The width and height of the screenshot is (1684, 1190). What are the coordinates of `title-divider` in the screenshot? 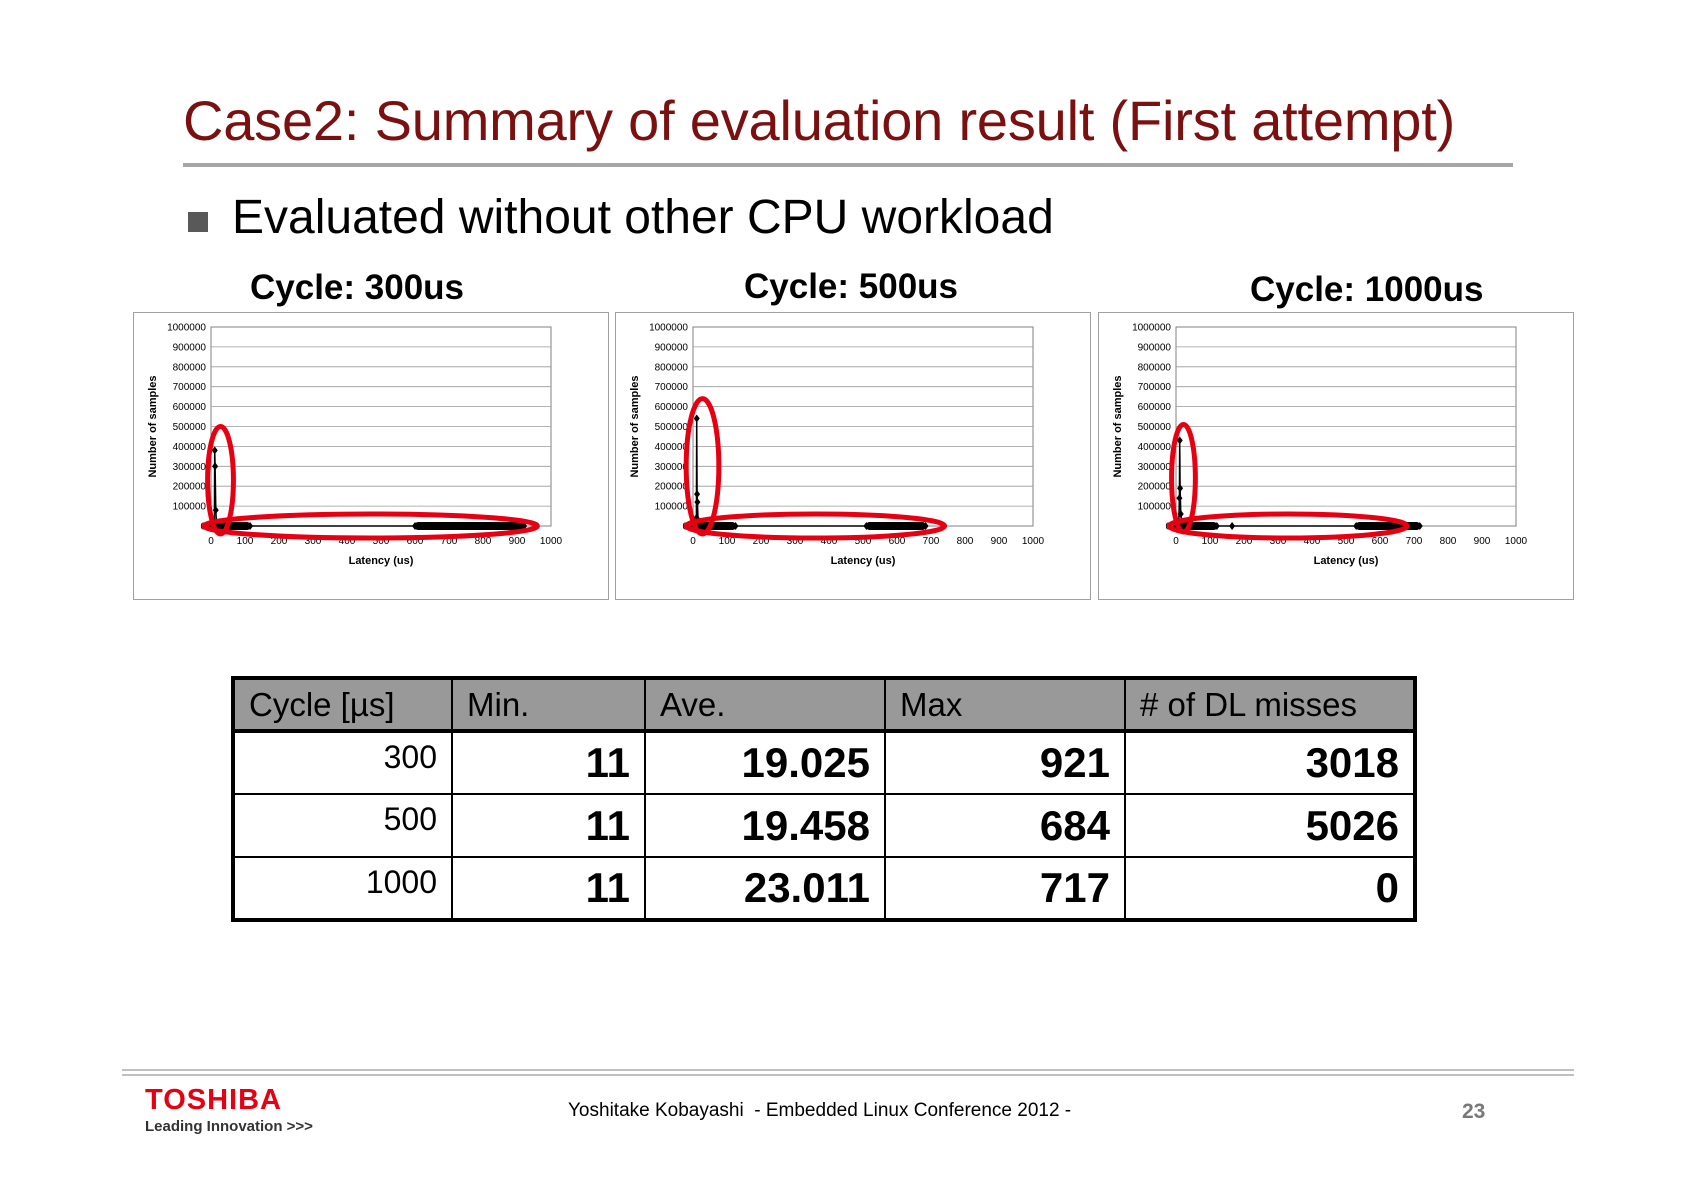 It's located at (848, 165).